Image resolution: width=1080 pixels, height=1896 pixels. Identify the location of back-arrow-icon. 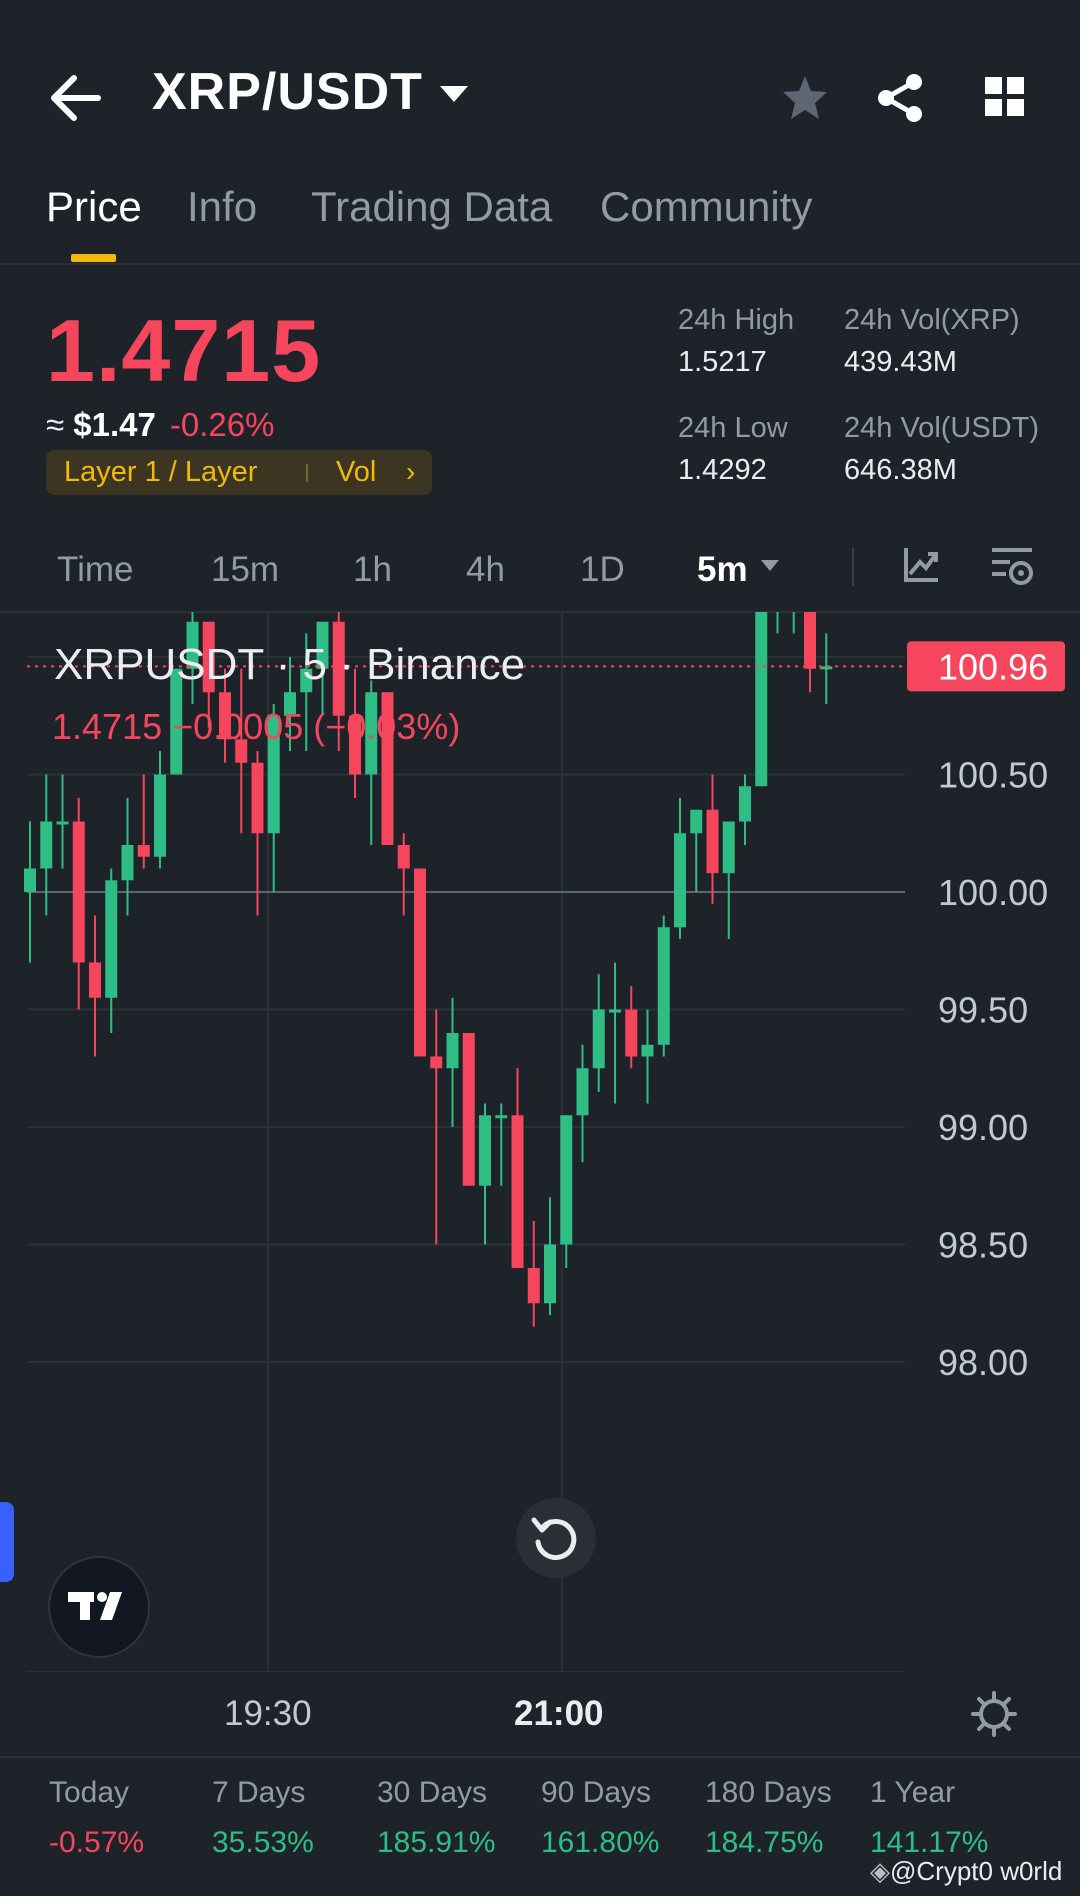
(76, 98).